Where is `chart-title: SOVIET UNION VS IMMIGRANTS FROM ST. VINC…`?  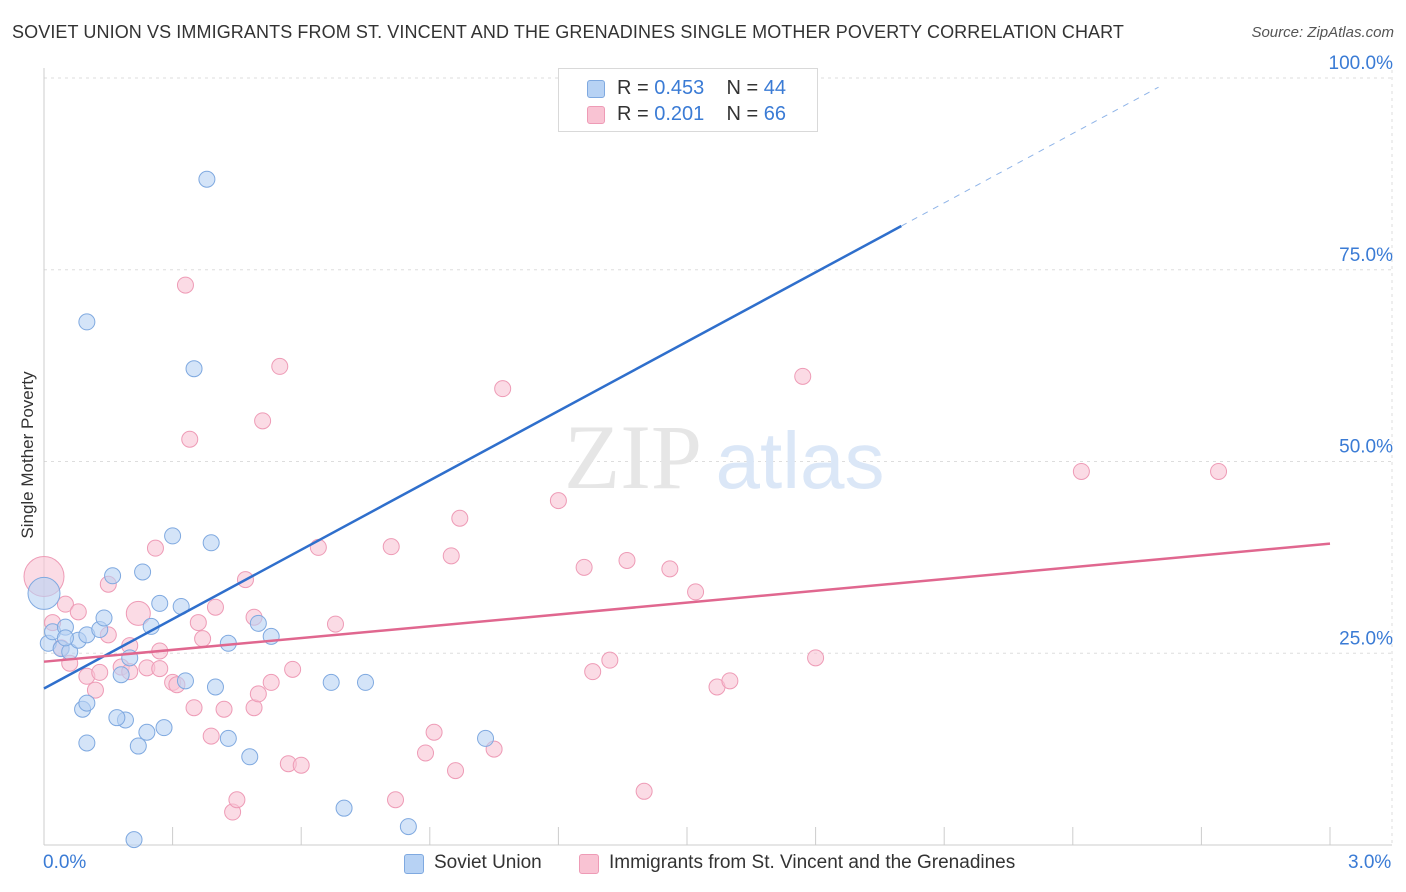 chart-title: SOVIET UNION VS IMMIGRANTS FROM ST. VINC… is located at coordinates (568, 32).